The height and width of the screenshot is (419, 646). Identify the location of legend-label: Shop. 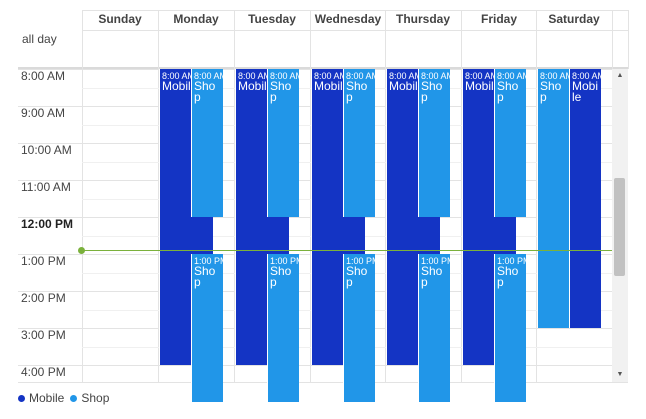
(95, 398).